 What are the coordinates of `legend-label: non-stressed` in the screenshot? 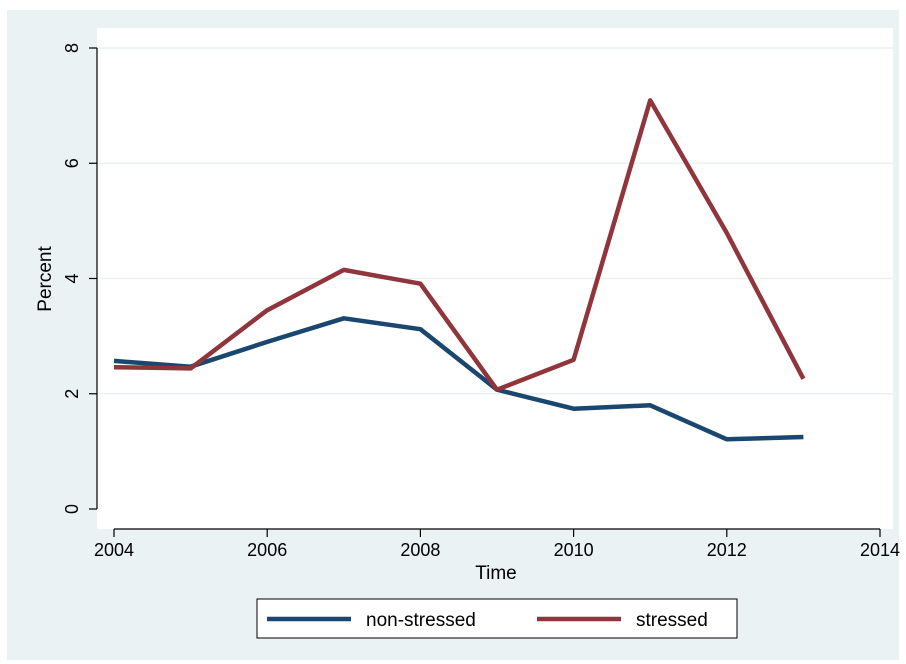 It's located at (421, 620).